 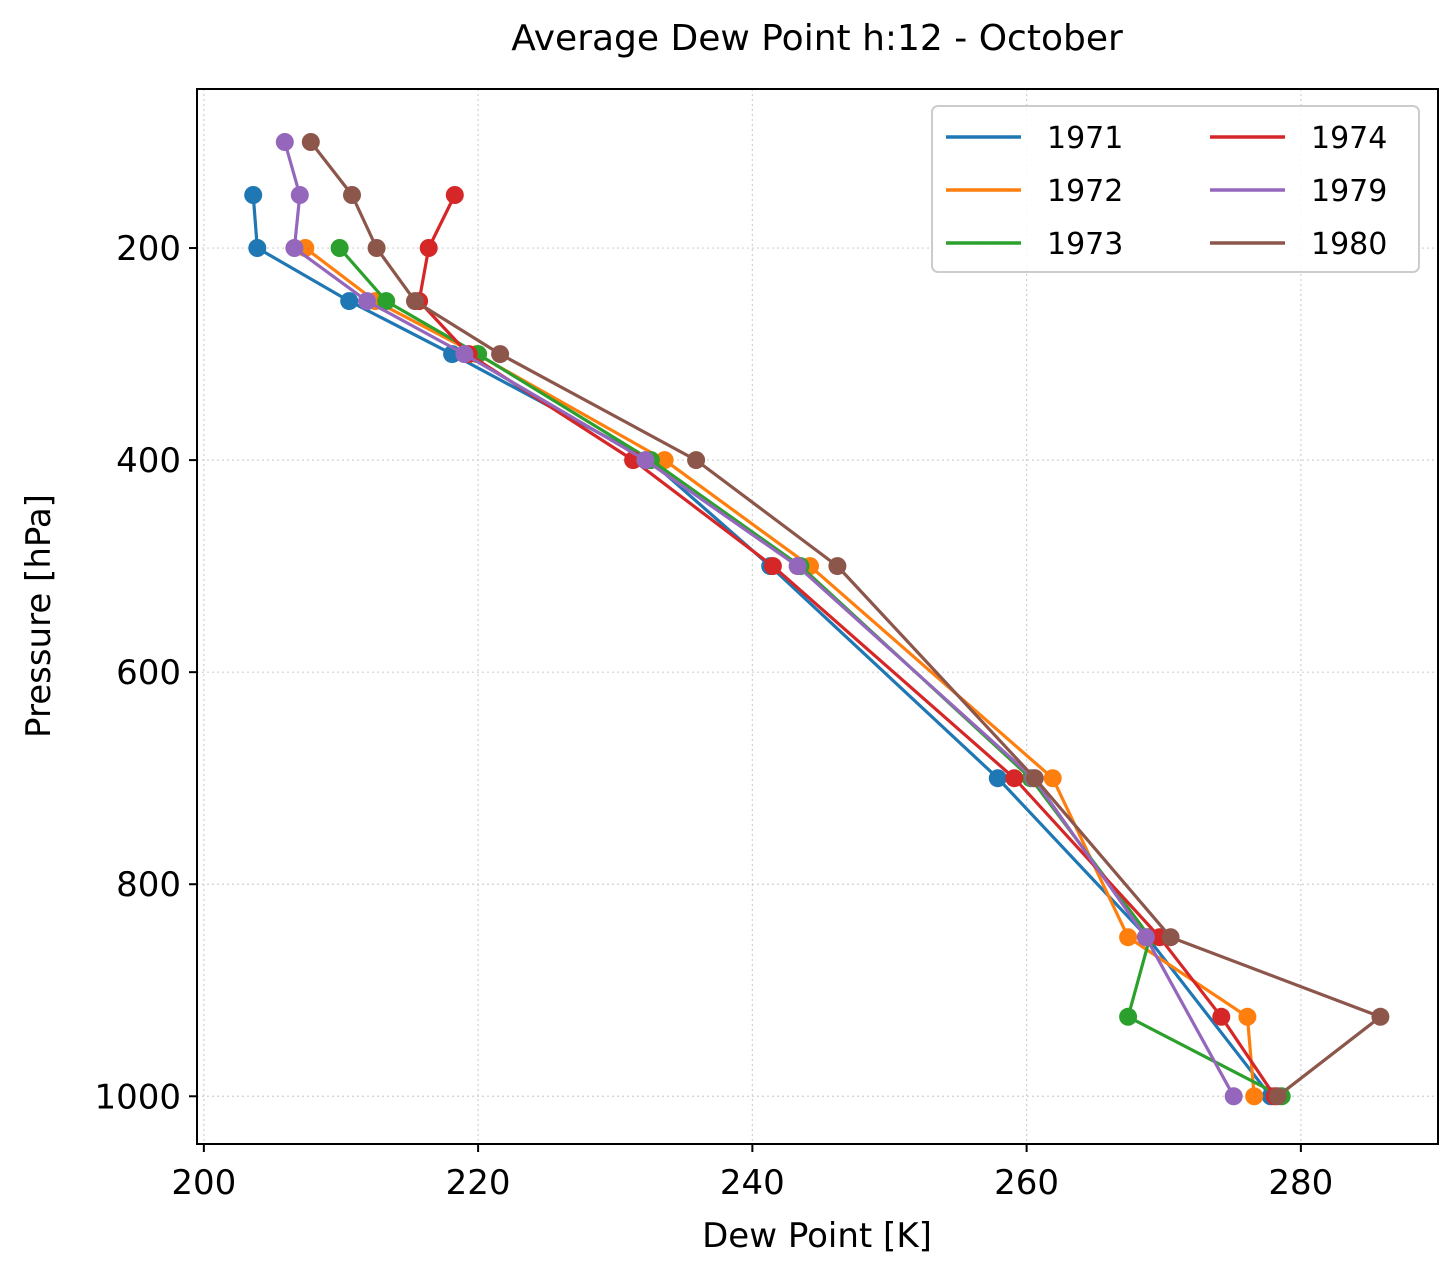 What do you see at coordinates (1298, 191) in the screenshot?
I see `legend-item: 1979` at bounding box center [1298, 191].